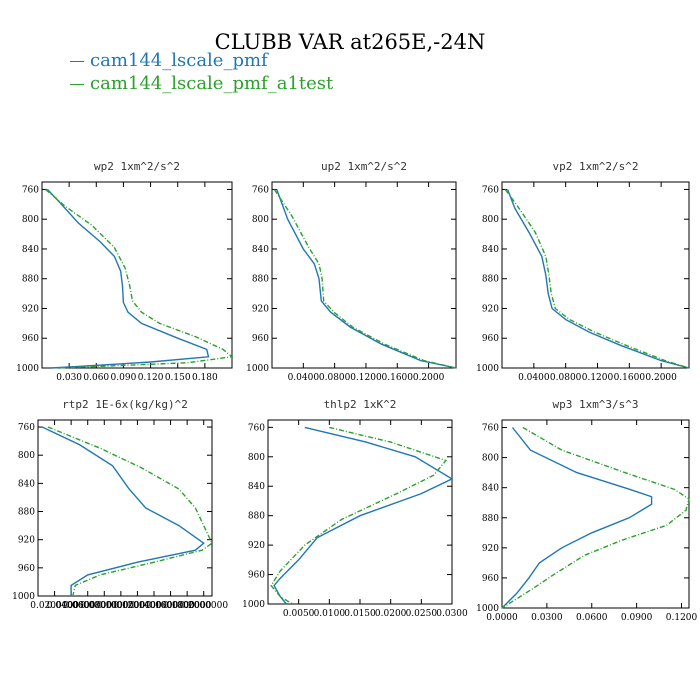 The image size is (700, 700). What do you see at coordinates (391, 614) in the screenshot?
I see `x-tick-label: 0.0200` at bounding box center [391, 614].